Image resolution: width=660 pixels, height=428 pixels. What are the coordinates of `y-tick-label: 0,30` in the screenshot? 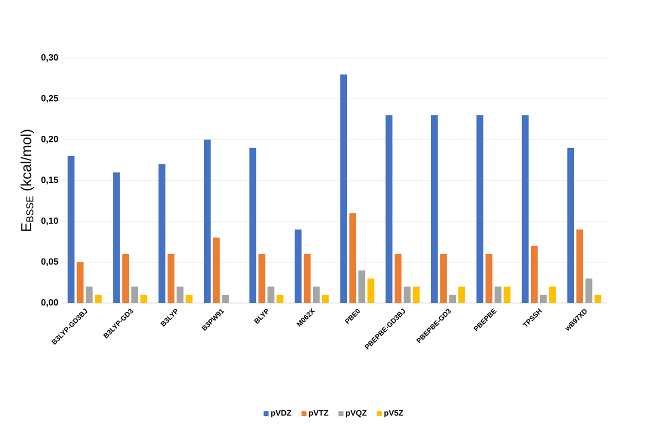 It's located at (49, 58).